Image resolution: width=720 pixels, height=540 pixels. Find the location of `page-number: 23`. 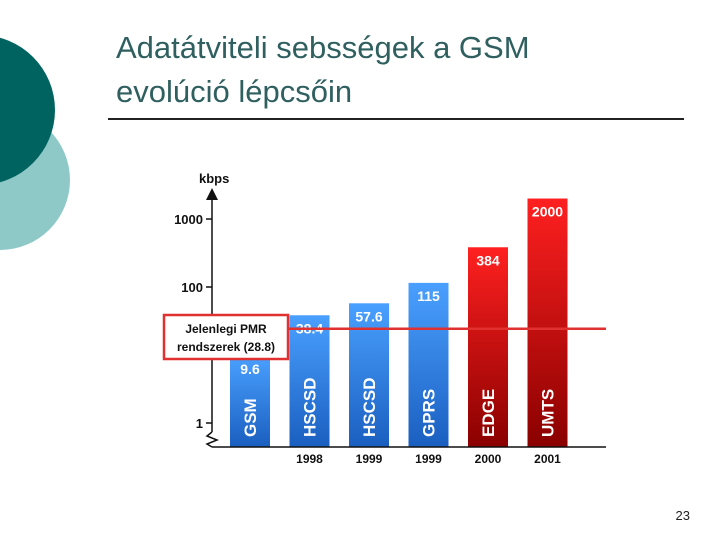

page-number: 23 is located at coordinates (682, 515).